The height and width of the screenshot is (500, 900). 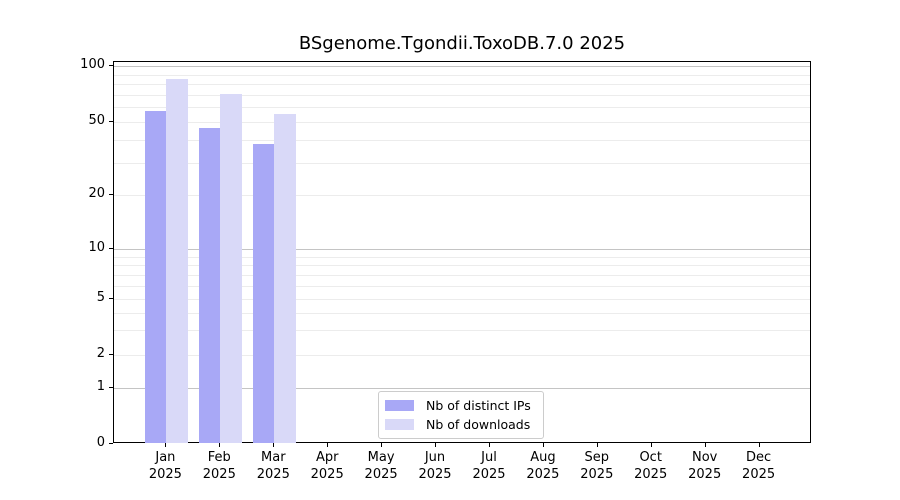 I want to click on y-tick-label-100: 100, so click(x=92, y=64).